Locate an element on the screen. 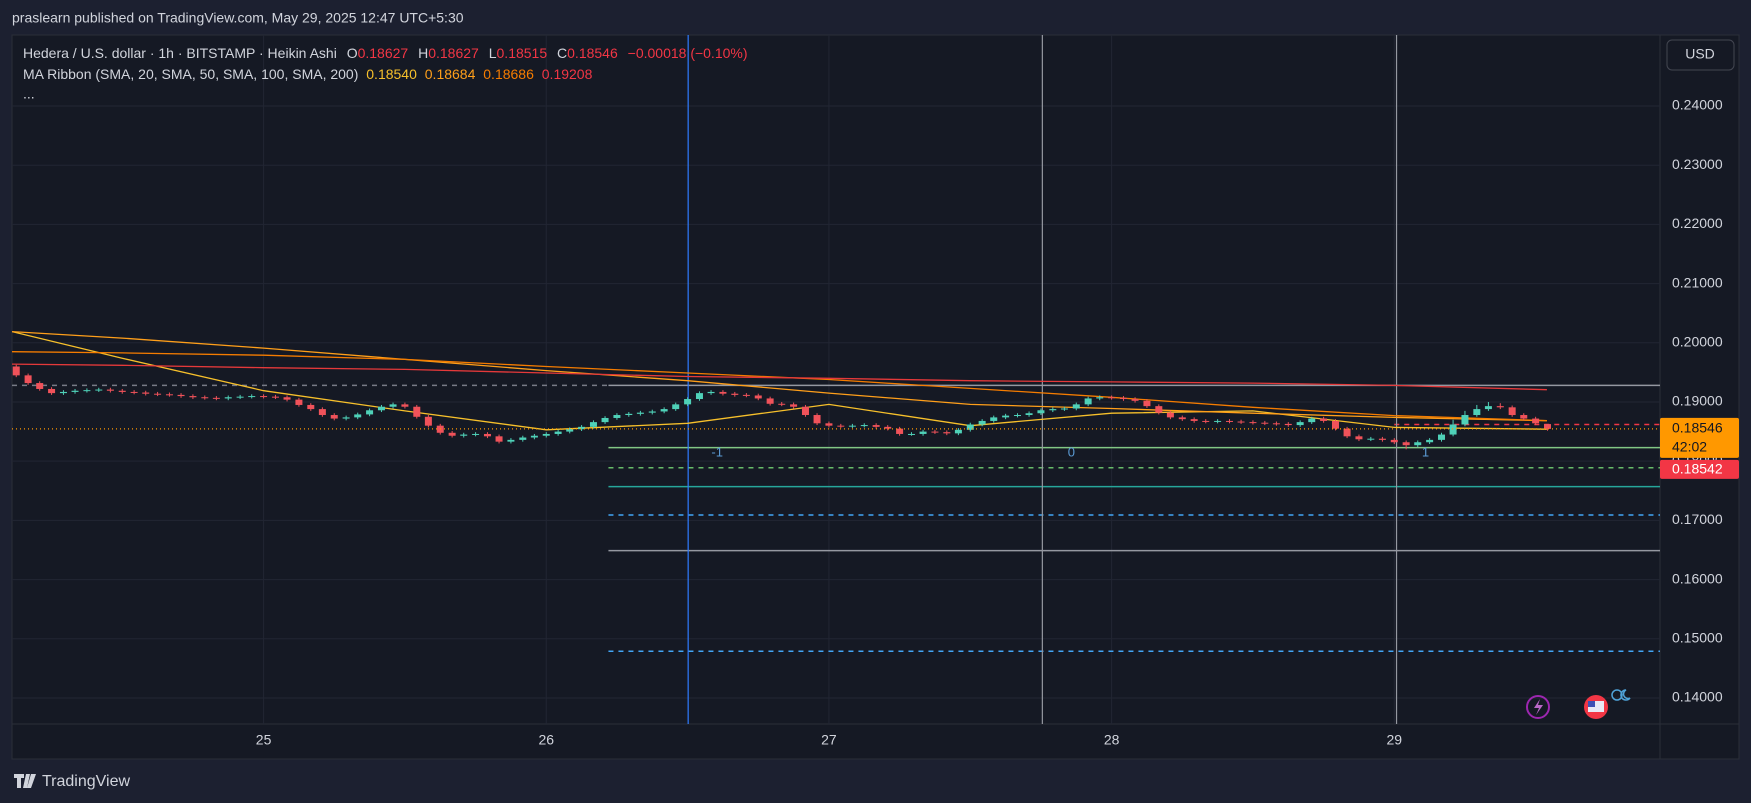  currency-button is located at coordinates (1700, 55).